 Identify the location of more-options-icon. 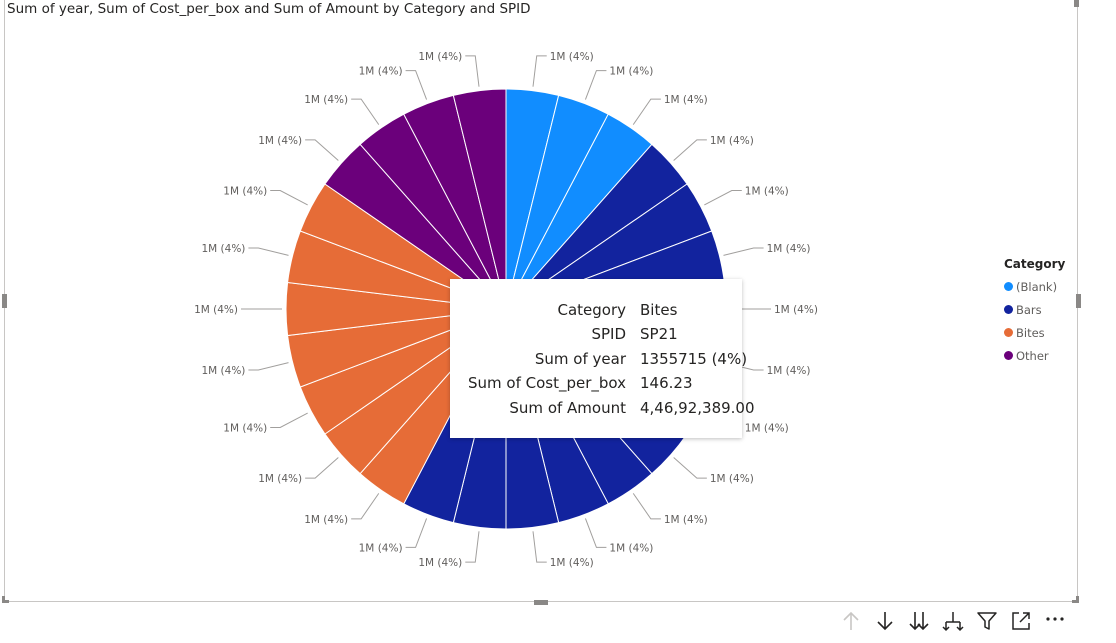
(1055, 619).